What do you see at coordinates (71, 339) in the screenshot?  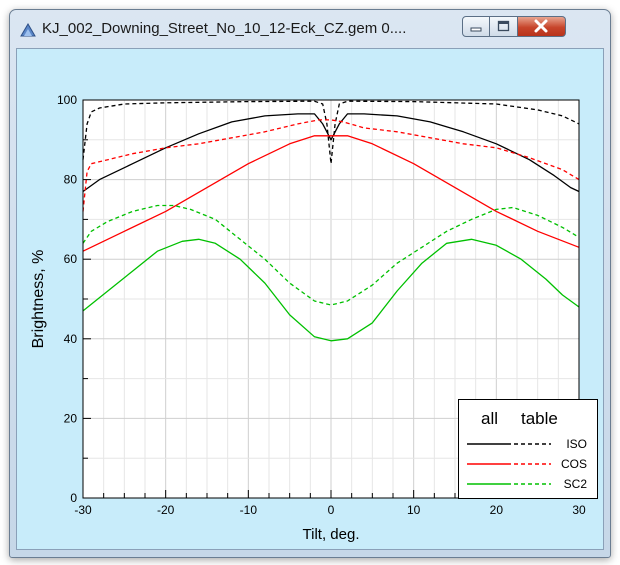 I see `y-tick-label: 40` at bounding box center [71, 339].